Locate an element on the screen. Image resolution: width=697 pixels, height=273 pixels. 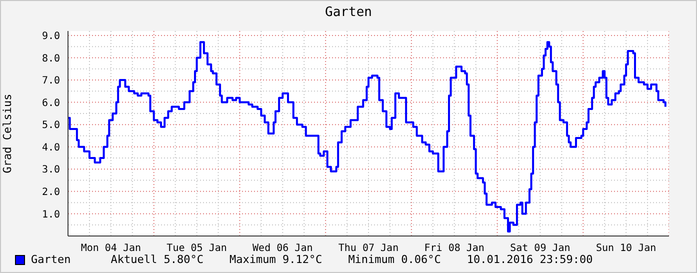
x-tick-label: Mon 04 Jan is located at coordinates (111, 248).